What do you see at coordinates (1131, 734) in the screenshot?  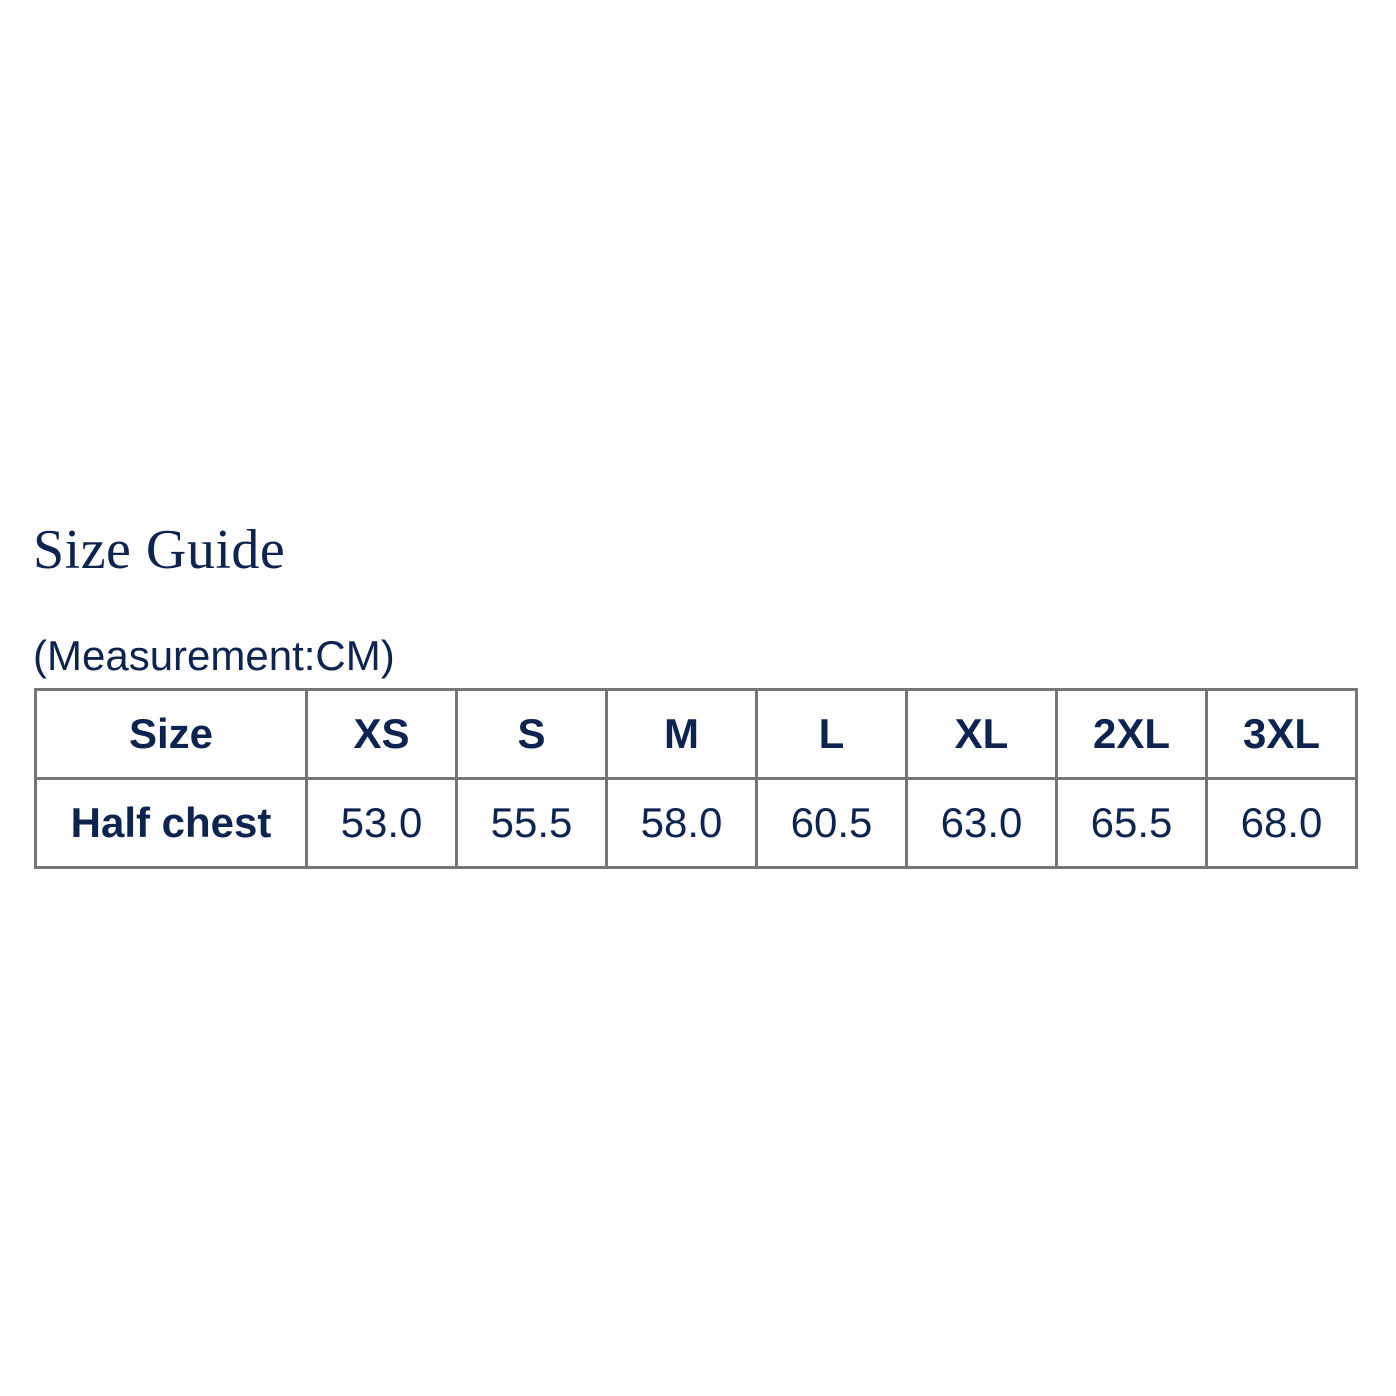 I see `header-cell: 2XL` at bounding box center [1131, 734].